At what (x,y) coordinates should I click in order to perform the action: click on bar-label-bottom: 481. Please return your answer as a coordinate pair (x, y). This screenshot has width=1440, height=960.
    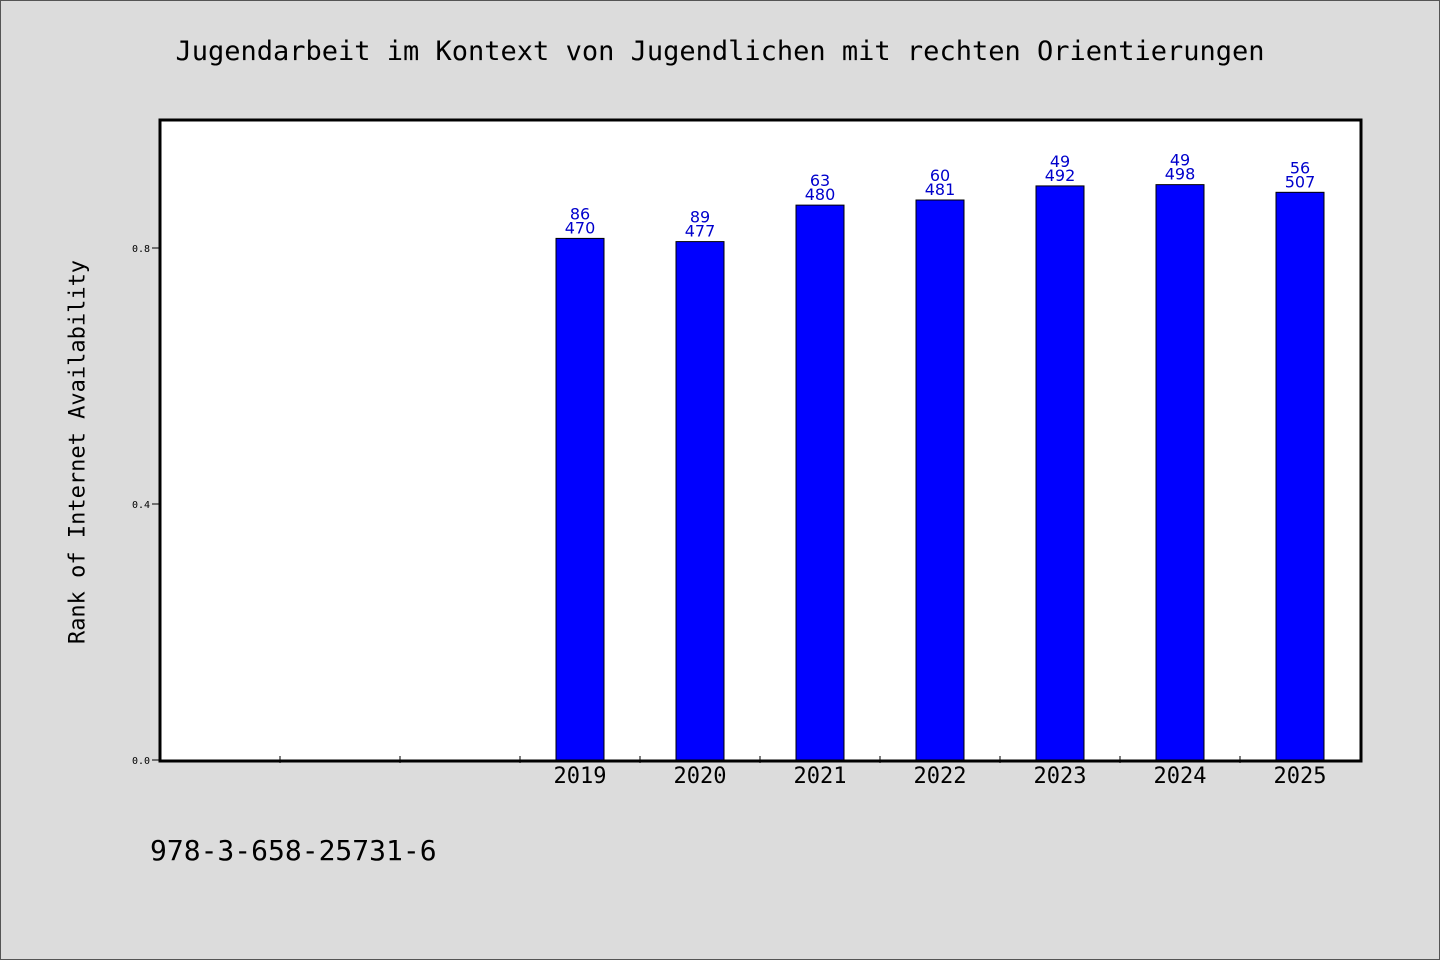
    Looking at the image, I should click on (940, 189).